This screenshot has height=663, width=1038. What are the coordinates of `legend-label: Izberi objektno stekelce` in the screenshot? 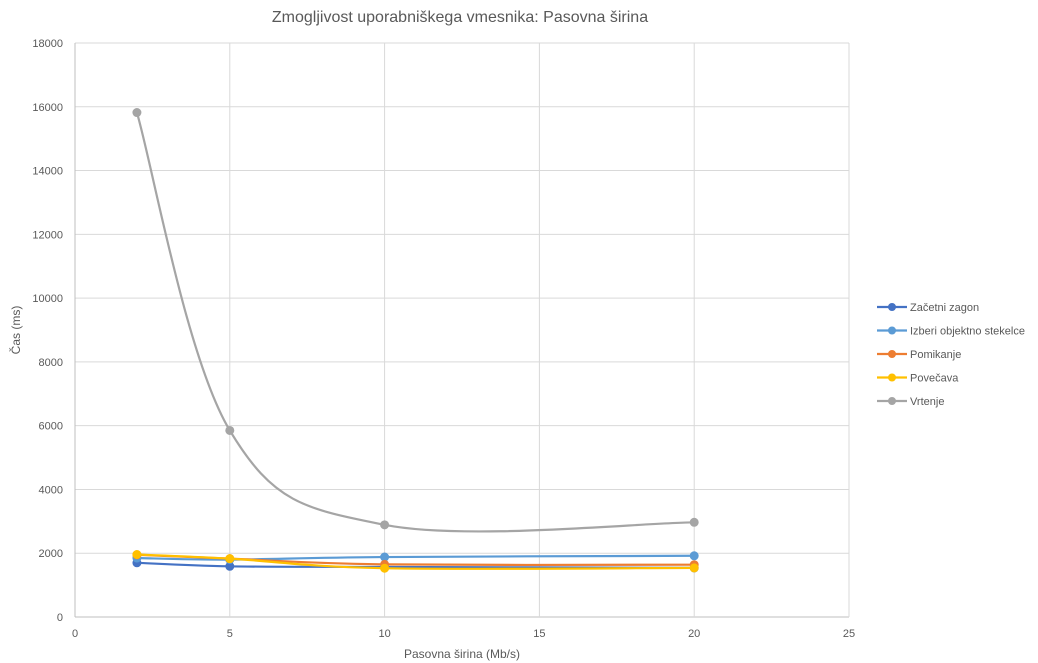 It's located at (967, 332).